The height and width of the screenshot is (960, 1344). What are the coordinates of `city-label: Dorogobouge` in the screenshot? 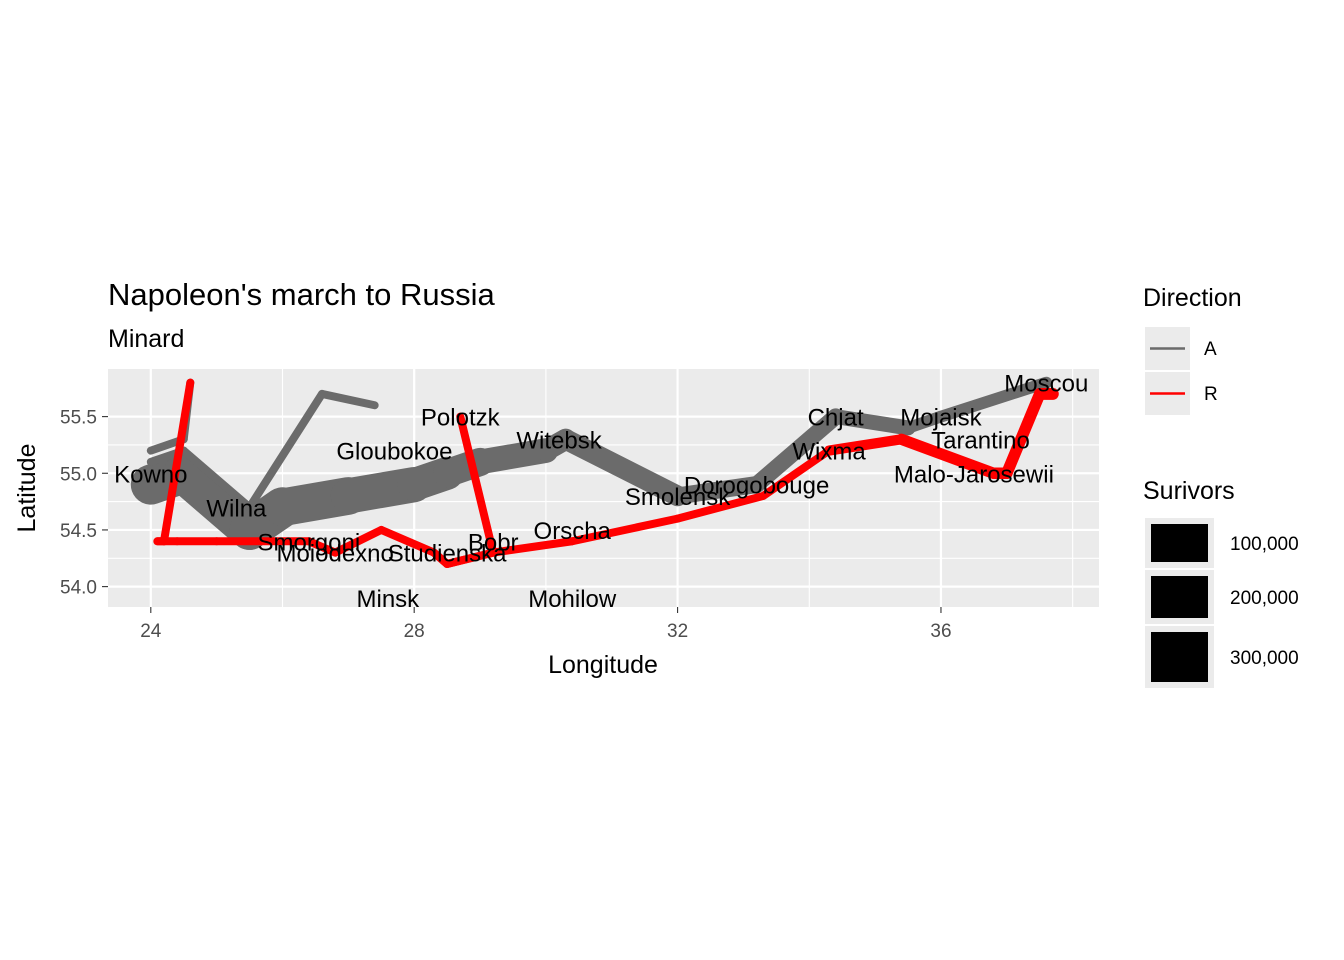 It's located at (756, 486).